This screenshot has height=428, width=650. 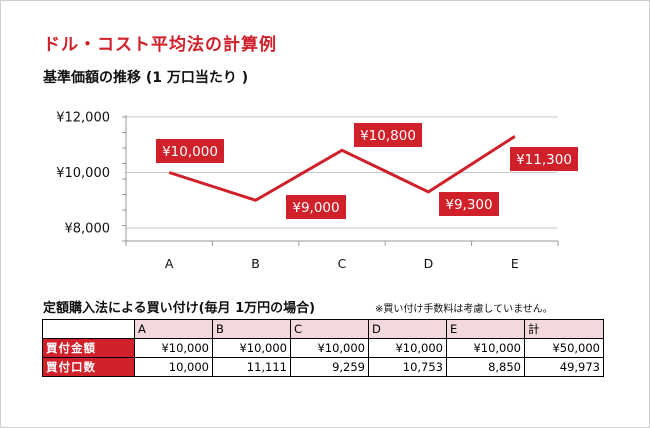 I want to click on table-cell: 10,753, so click(x=407, y=367).